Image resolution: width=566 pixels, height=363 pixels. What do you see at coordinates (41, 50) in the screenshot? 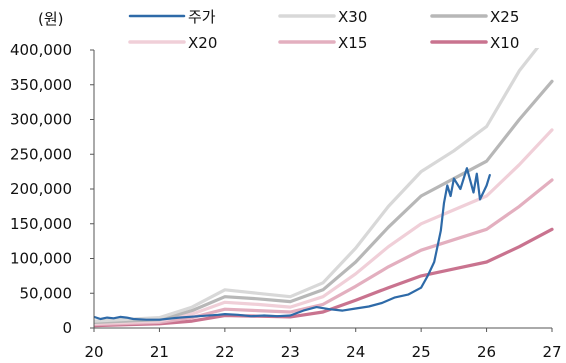
I see `y-tick-label: 400,000` at bounding box center [41, 50].